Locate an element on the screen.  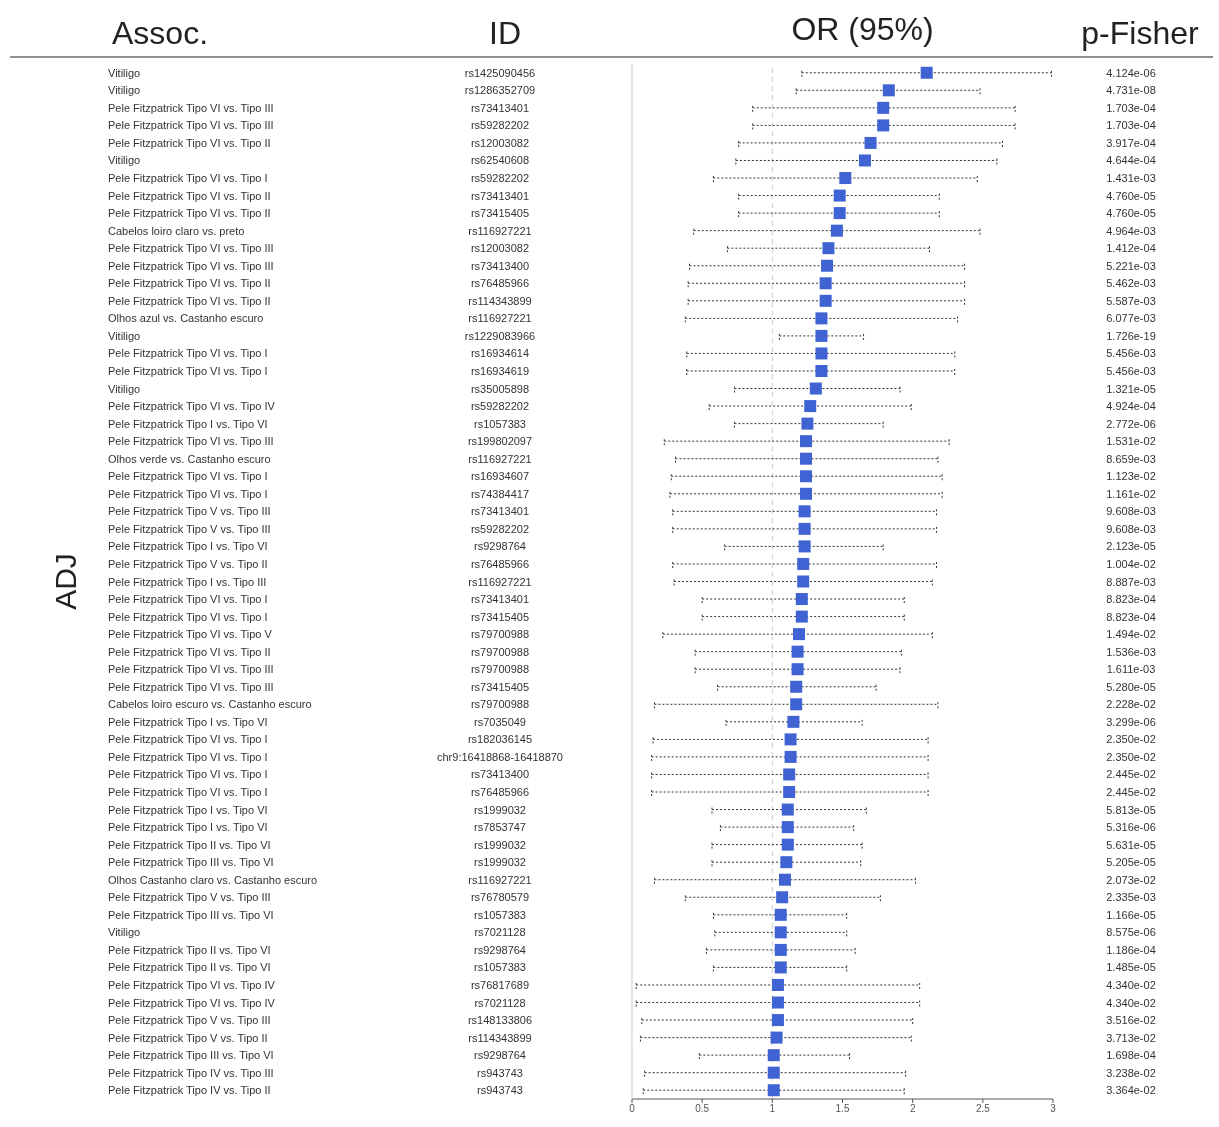
text: 5.813e-05 is located at coordinates (1131, 809).